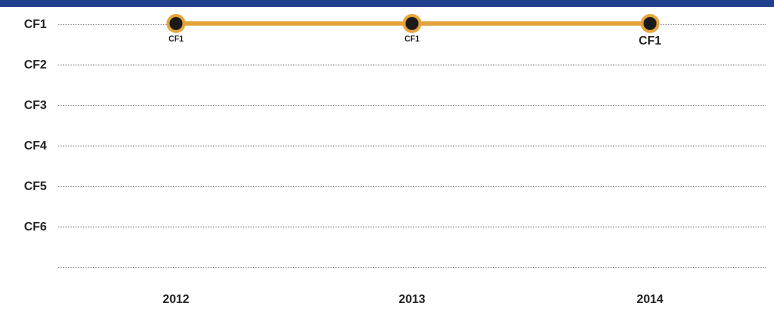 This screenshot has width=774, height=325. What do you see at coordinates (35, 105) in the screenshot?
I see `y-tick-label: CF3` at bounding box center [35, 105].